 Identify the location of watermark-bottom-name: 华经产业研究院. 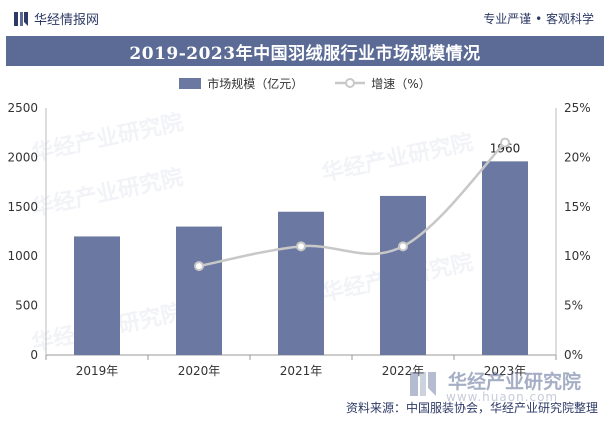
(515, 382).